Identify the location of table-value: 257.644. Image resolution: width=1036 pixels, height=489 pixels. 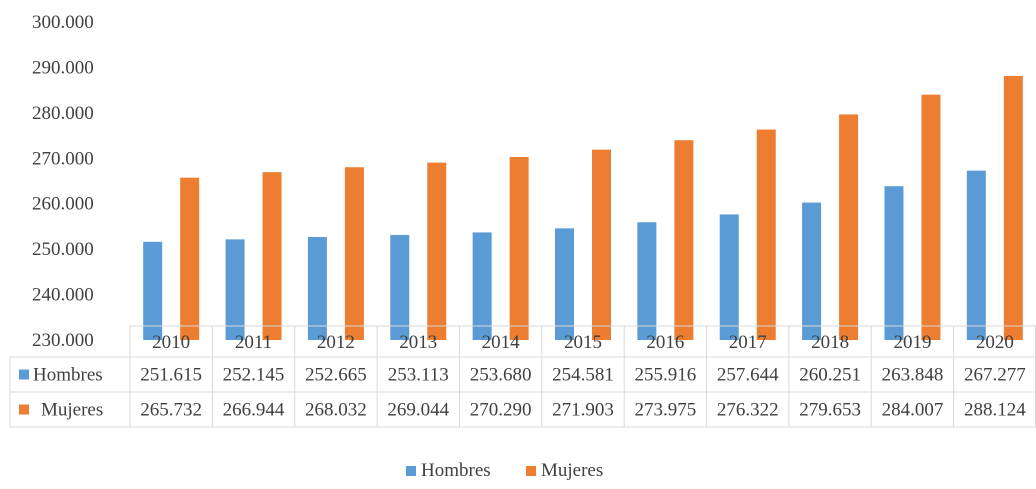
(748, 375).